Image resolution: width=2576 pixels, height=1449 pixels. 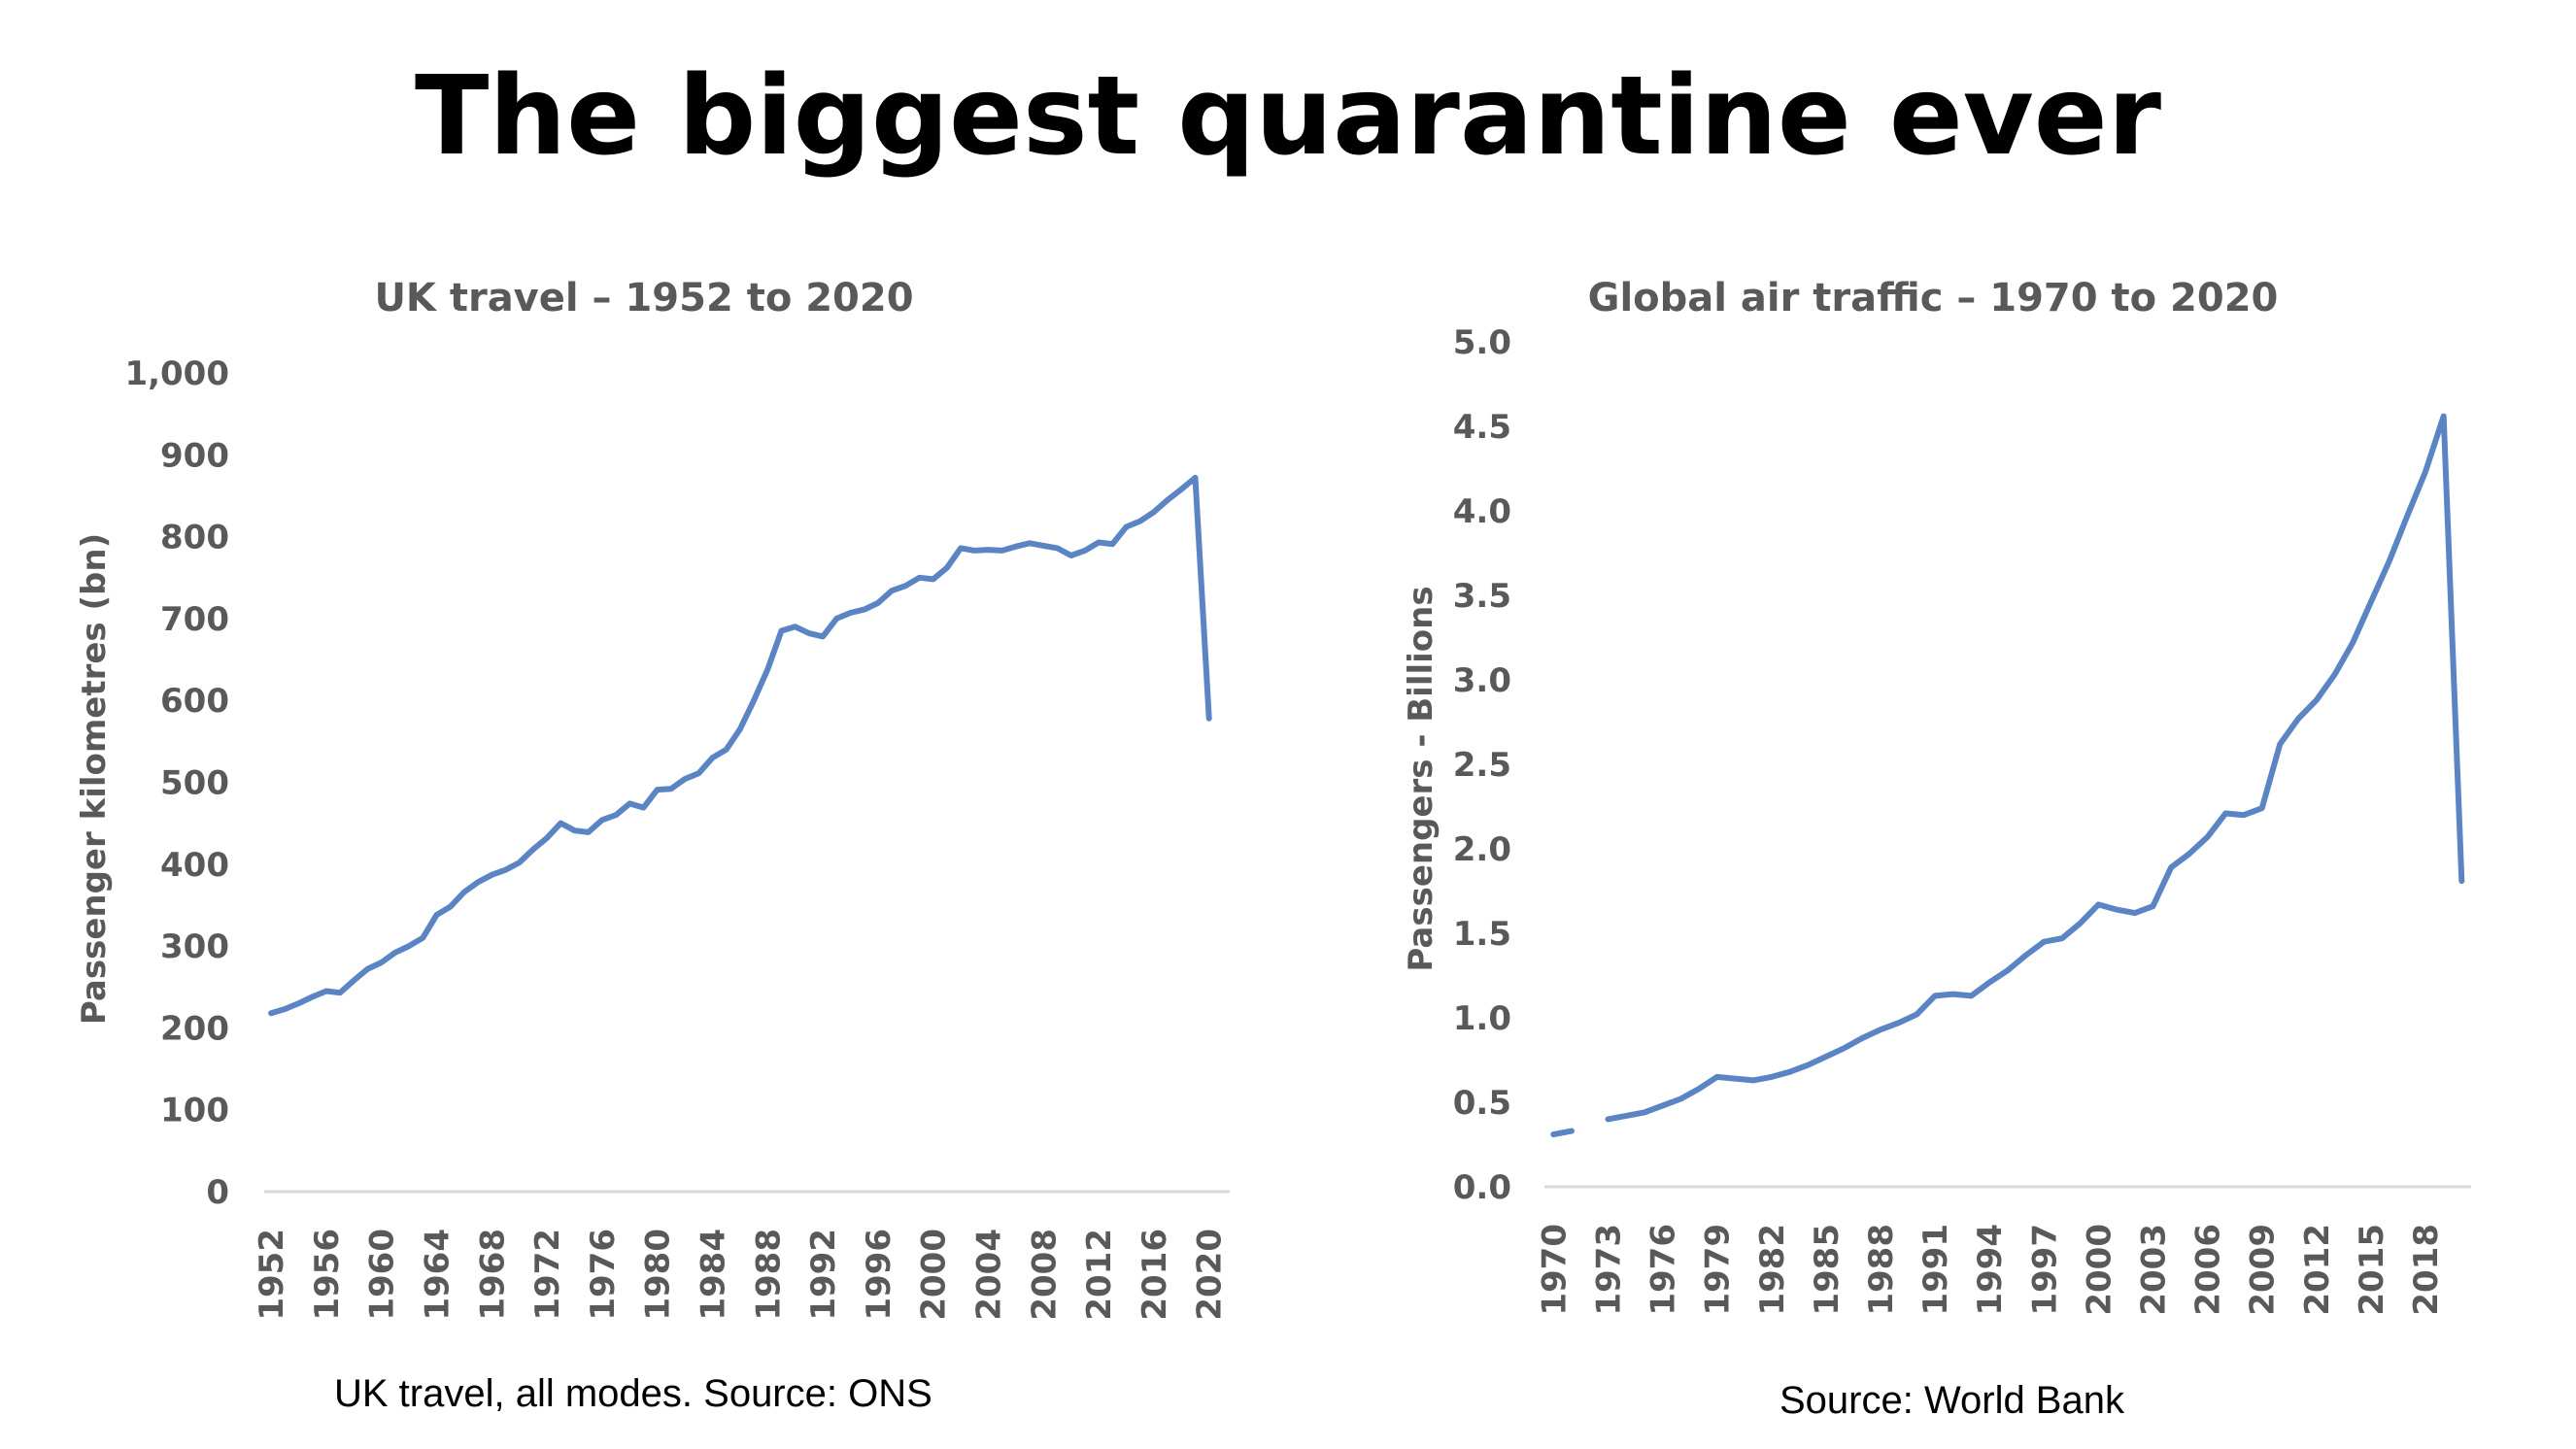 I want to click on x-tick-label: 1968, so click(x=492, y=1275).